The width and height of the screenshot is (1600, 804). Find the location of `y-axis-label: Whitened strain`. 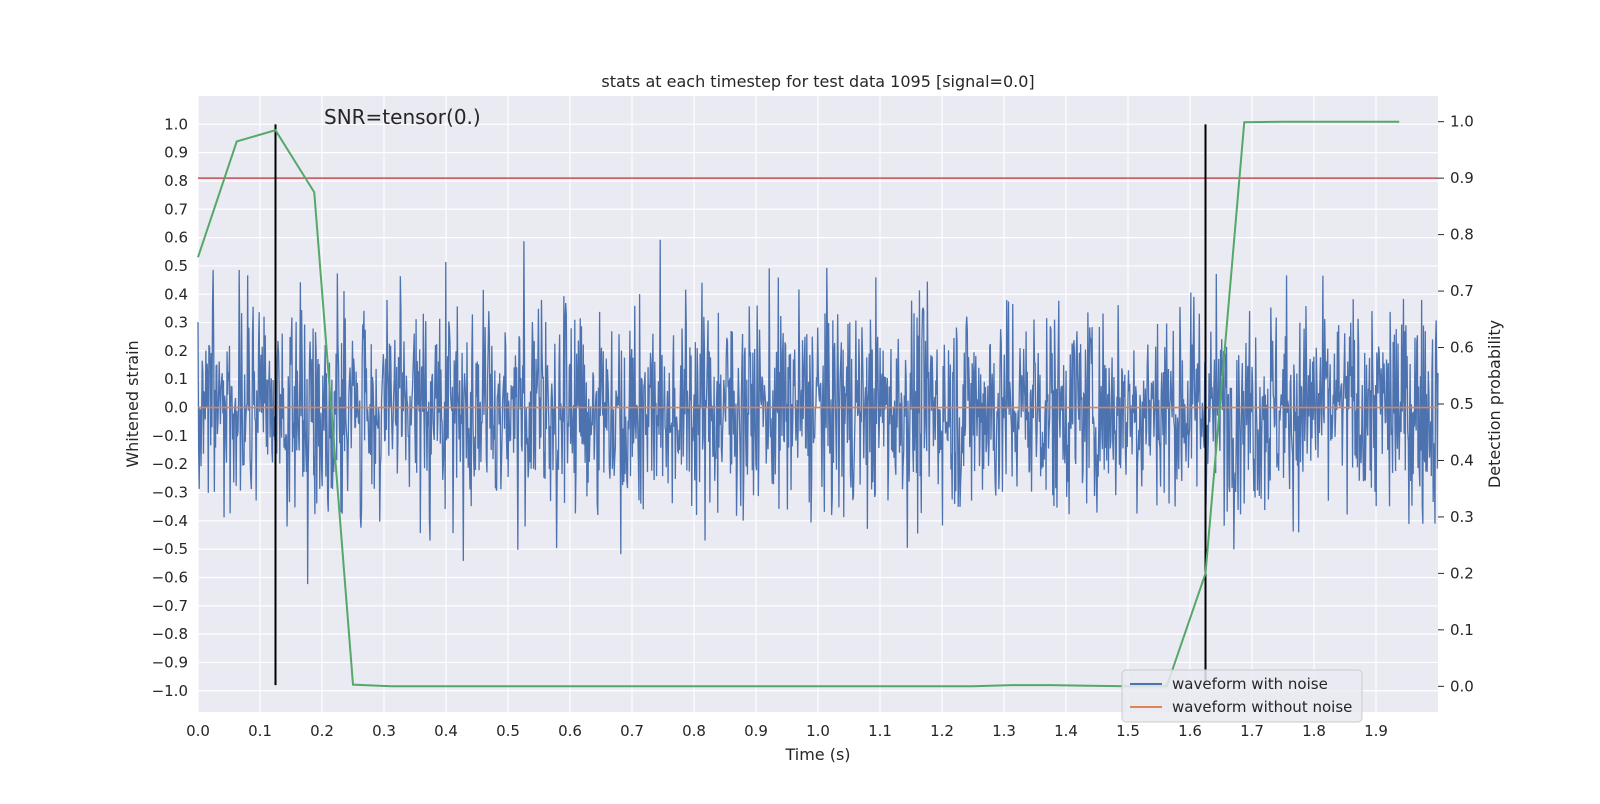

y-axis-label: Whitened strain is located at coordinates (132, 403).